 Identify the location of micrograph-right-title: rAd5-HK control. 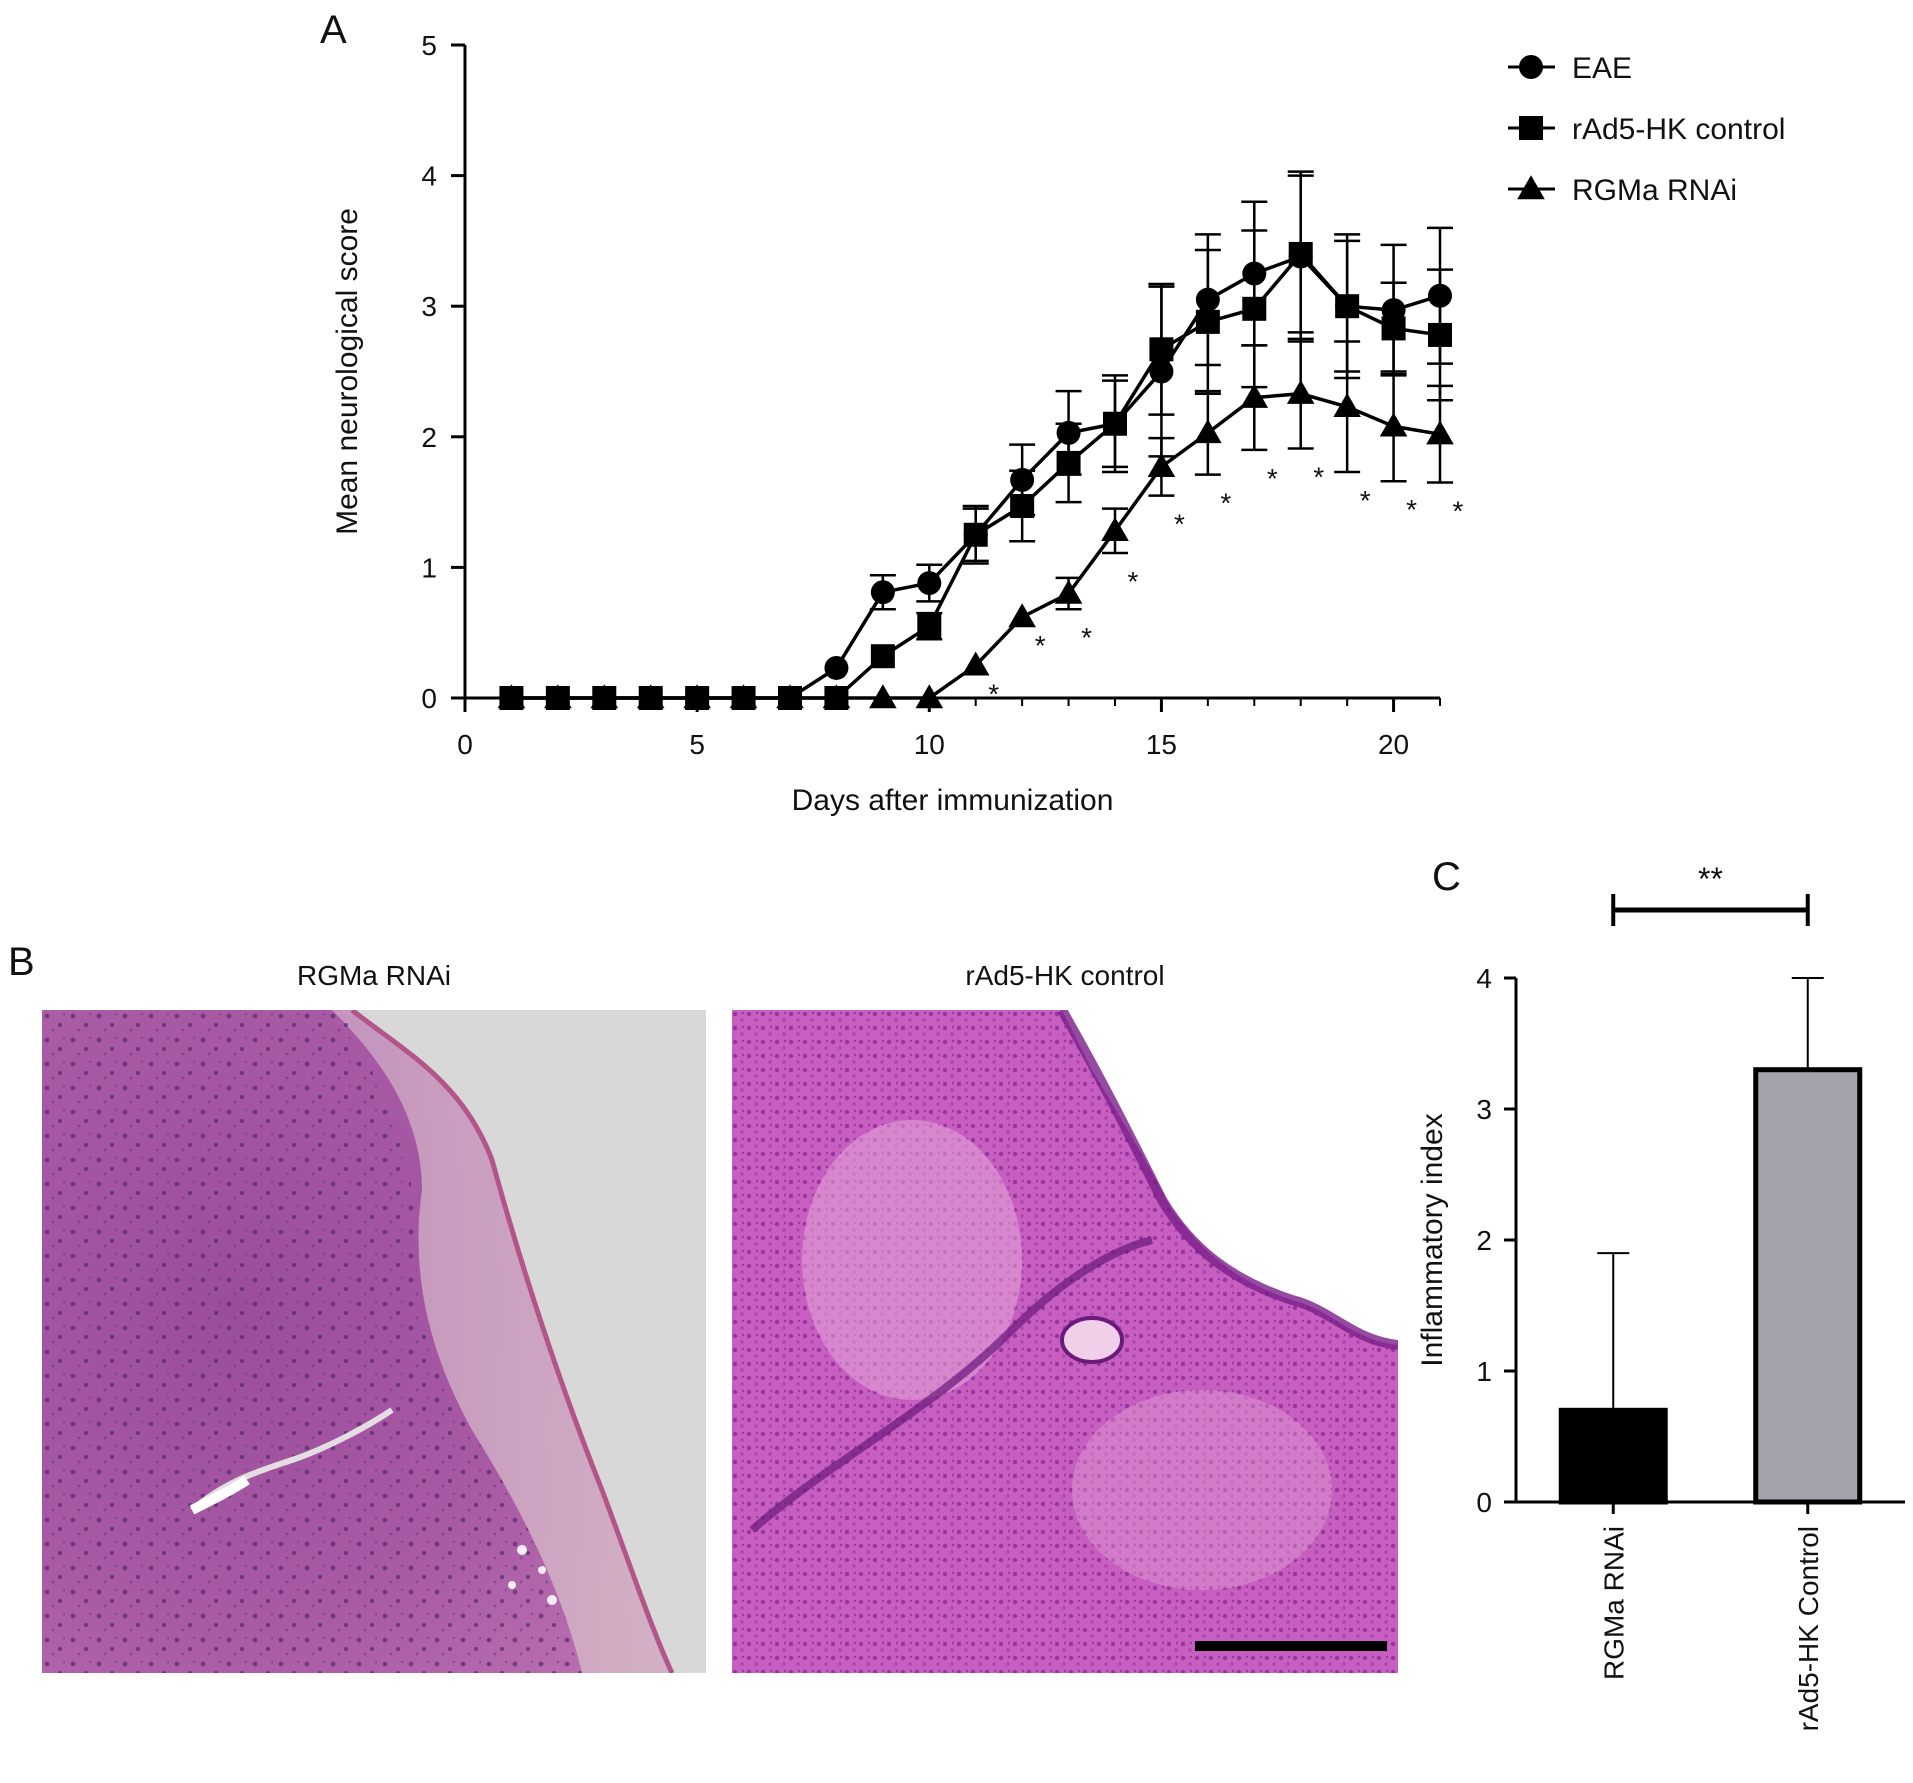
(1065, 975).